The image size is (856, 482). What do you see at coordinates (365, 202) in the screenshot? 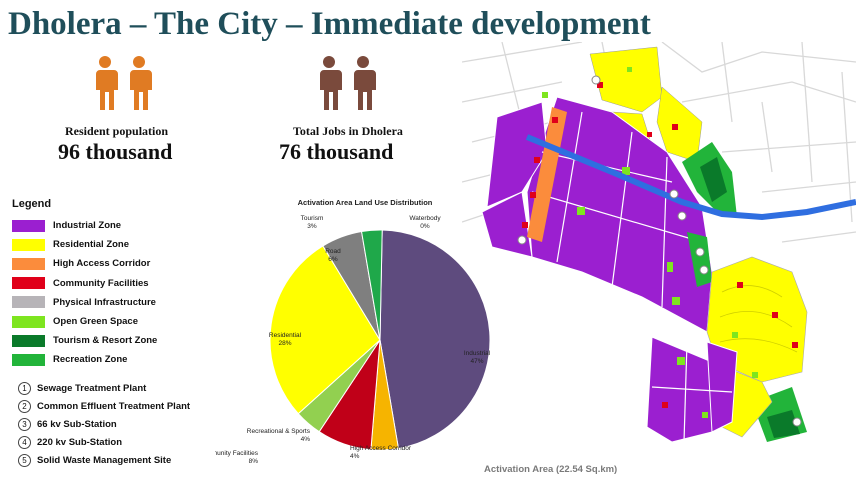
I see `chart-title: Activation Area Land Use Distribution` at bounding box center [365, 202].